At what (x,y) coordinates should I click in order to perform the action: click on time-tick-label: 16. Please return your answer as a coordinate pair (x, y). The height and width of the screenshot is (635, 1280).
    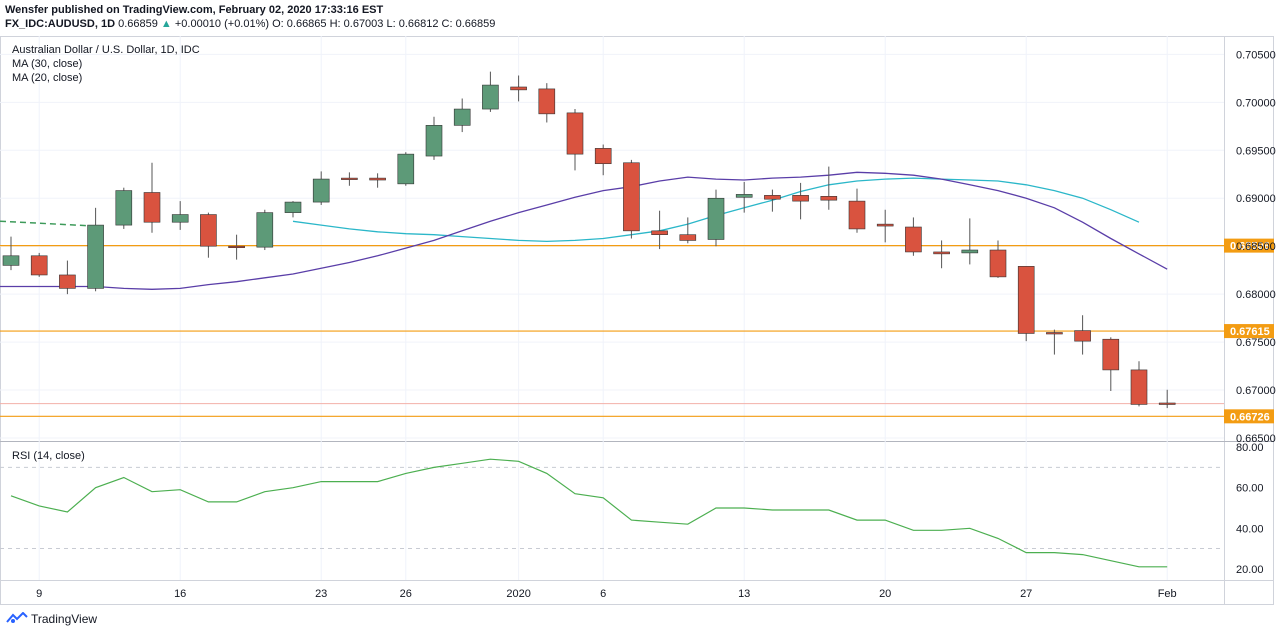
    Looking at the image, I should click on (180, 594).